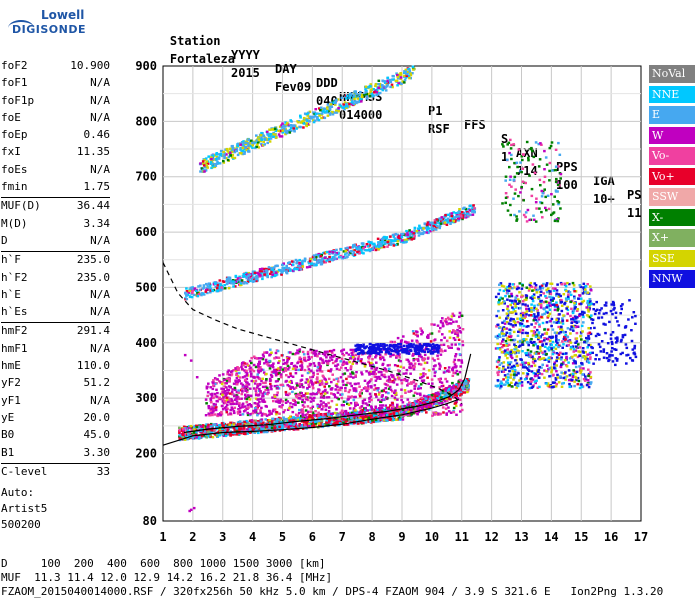 The image size is (700, 600). Describe the element at coordinates (93, 277) in the screenshot. I see `param-value: 235.0` at that location.